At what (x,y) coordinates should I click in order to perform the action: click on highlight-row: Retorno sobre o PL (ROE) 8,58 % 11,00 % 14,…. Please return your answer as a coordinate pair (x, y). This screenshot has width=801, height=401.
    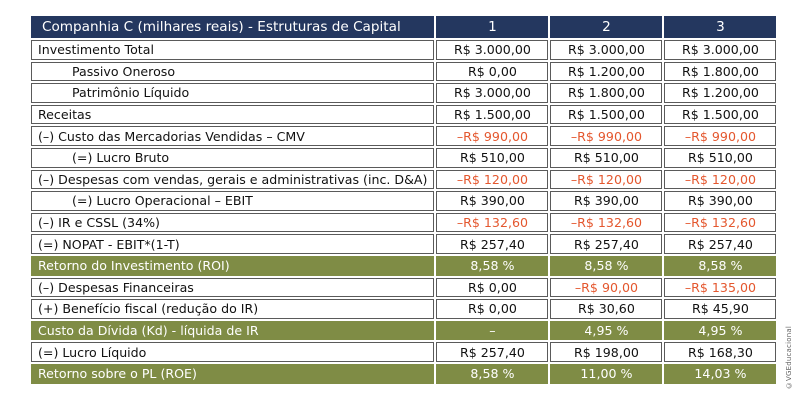
    Looking at the image, I should click on (404, 373).